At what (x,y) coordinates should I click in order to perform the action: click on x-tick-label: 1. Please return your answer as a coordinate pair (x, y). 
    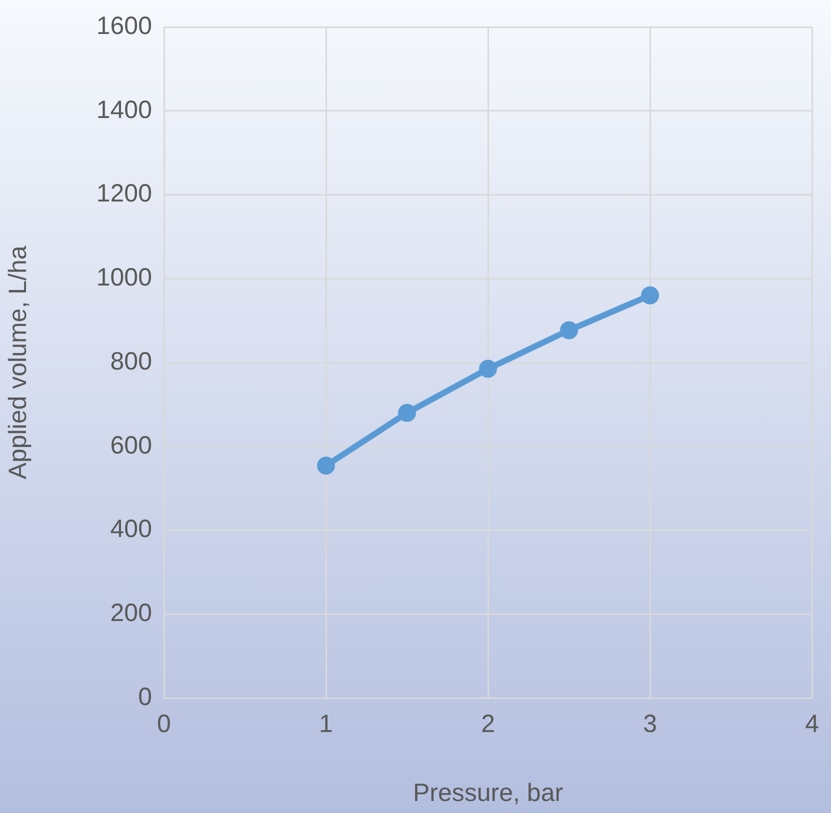
    Looking at the image, I should click on (326, 724).